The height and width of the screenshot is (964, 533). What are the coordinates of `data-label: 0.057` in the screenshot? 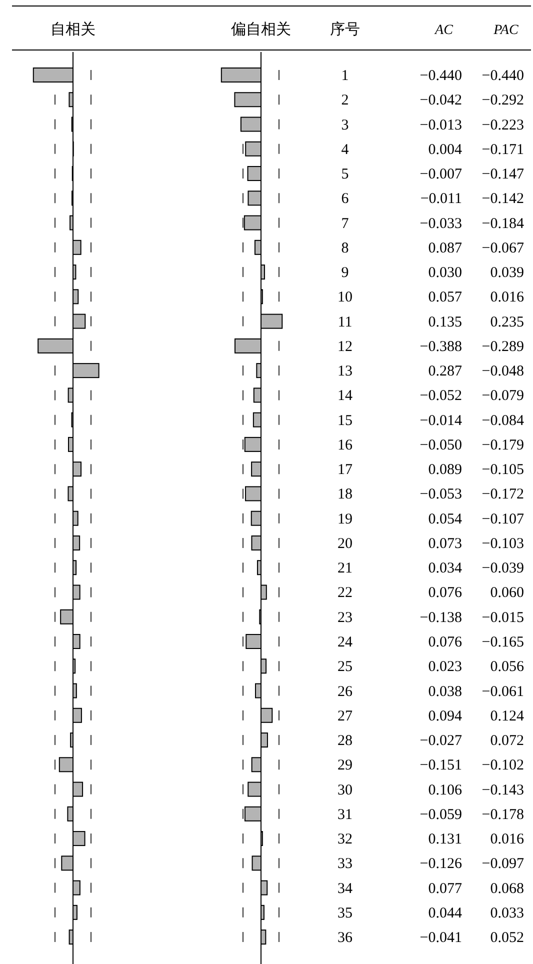 It's located at (445, 298).